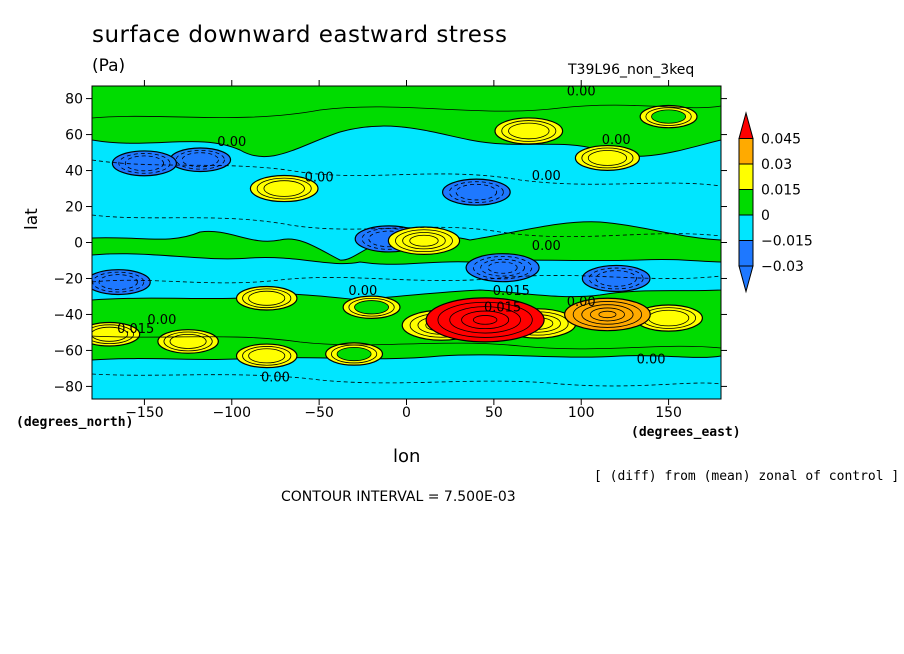 Image resolution: width=904 pixels, height=654 pixels. Describe the element at coordinates (765, 216) in the screenshot. I see `colorbar-label-3: 0` at that location.